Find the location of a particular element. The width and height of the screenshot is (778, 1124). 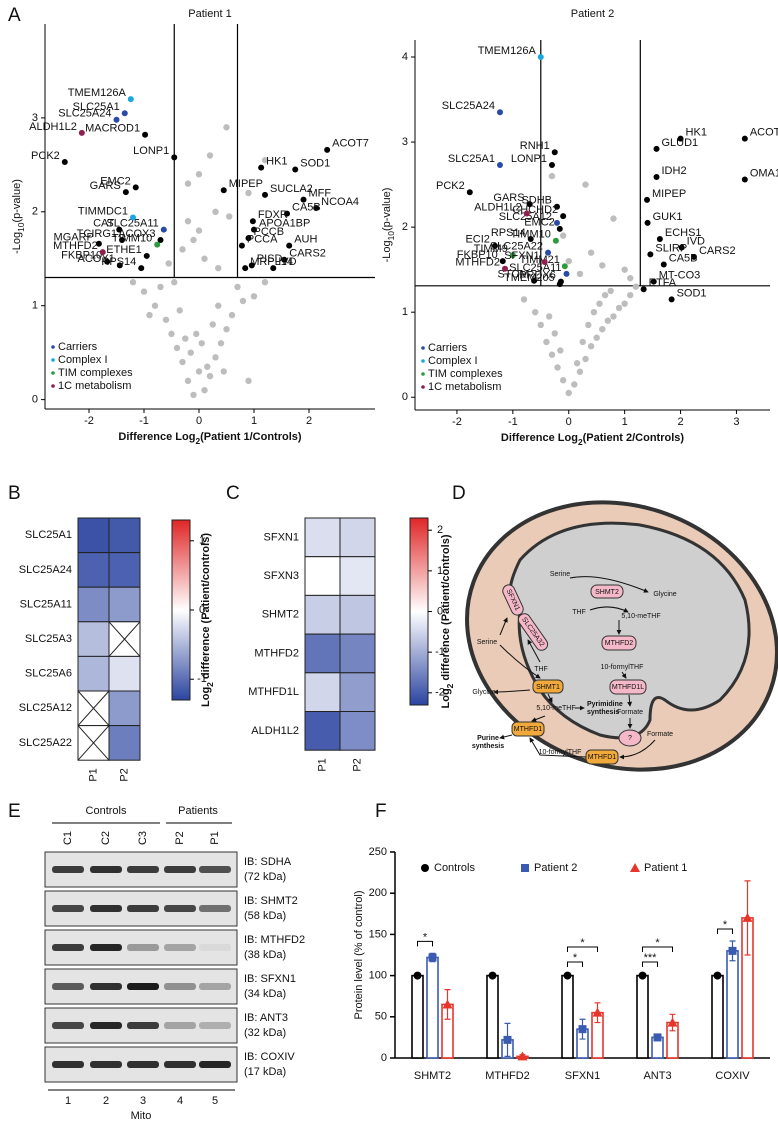

lane-number: 4 is located at coordinates (180, 1101).